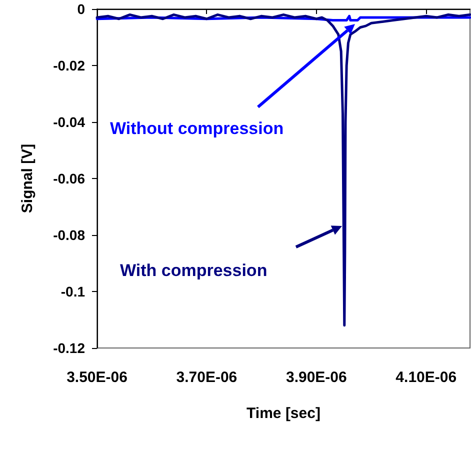 Image resolution: width=471 pixels, height=450 pixels. I want to click on x-axis-title: Time [sec], so click(283, 413).